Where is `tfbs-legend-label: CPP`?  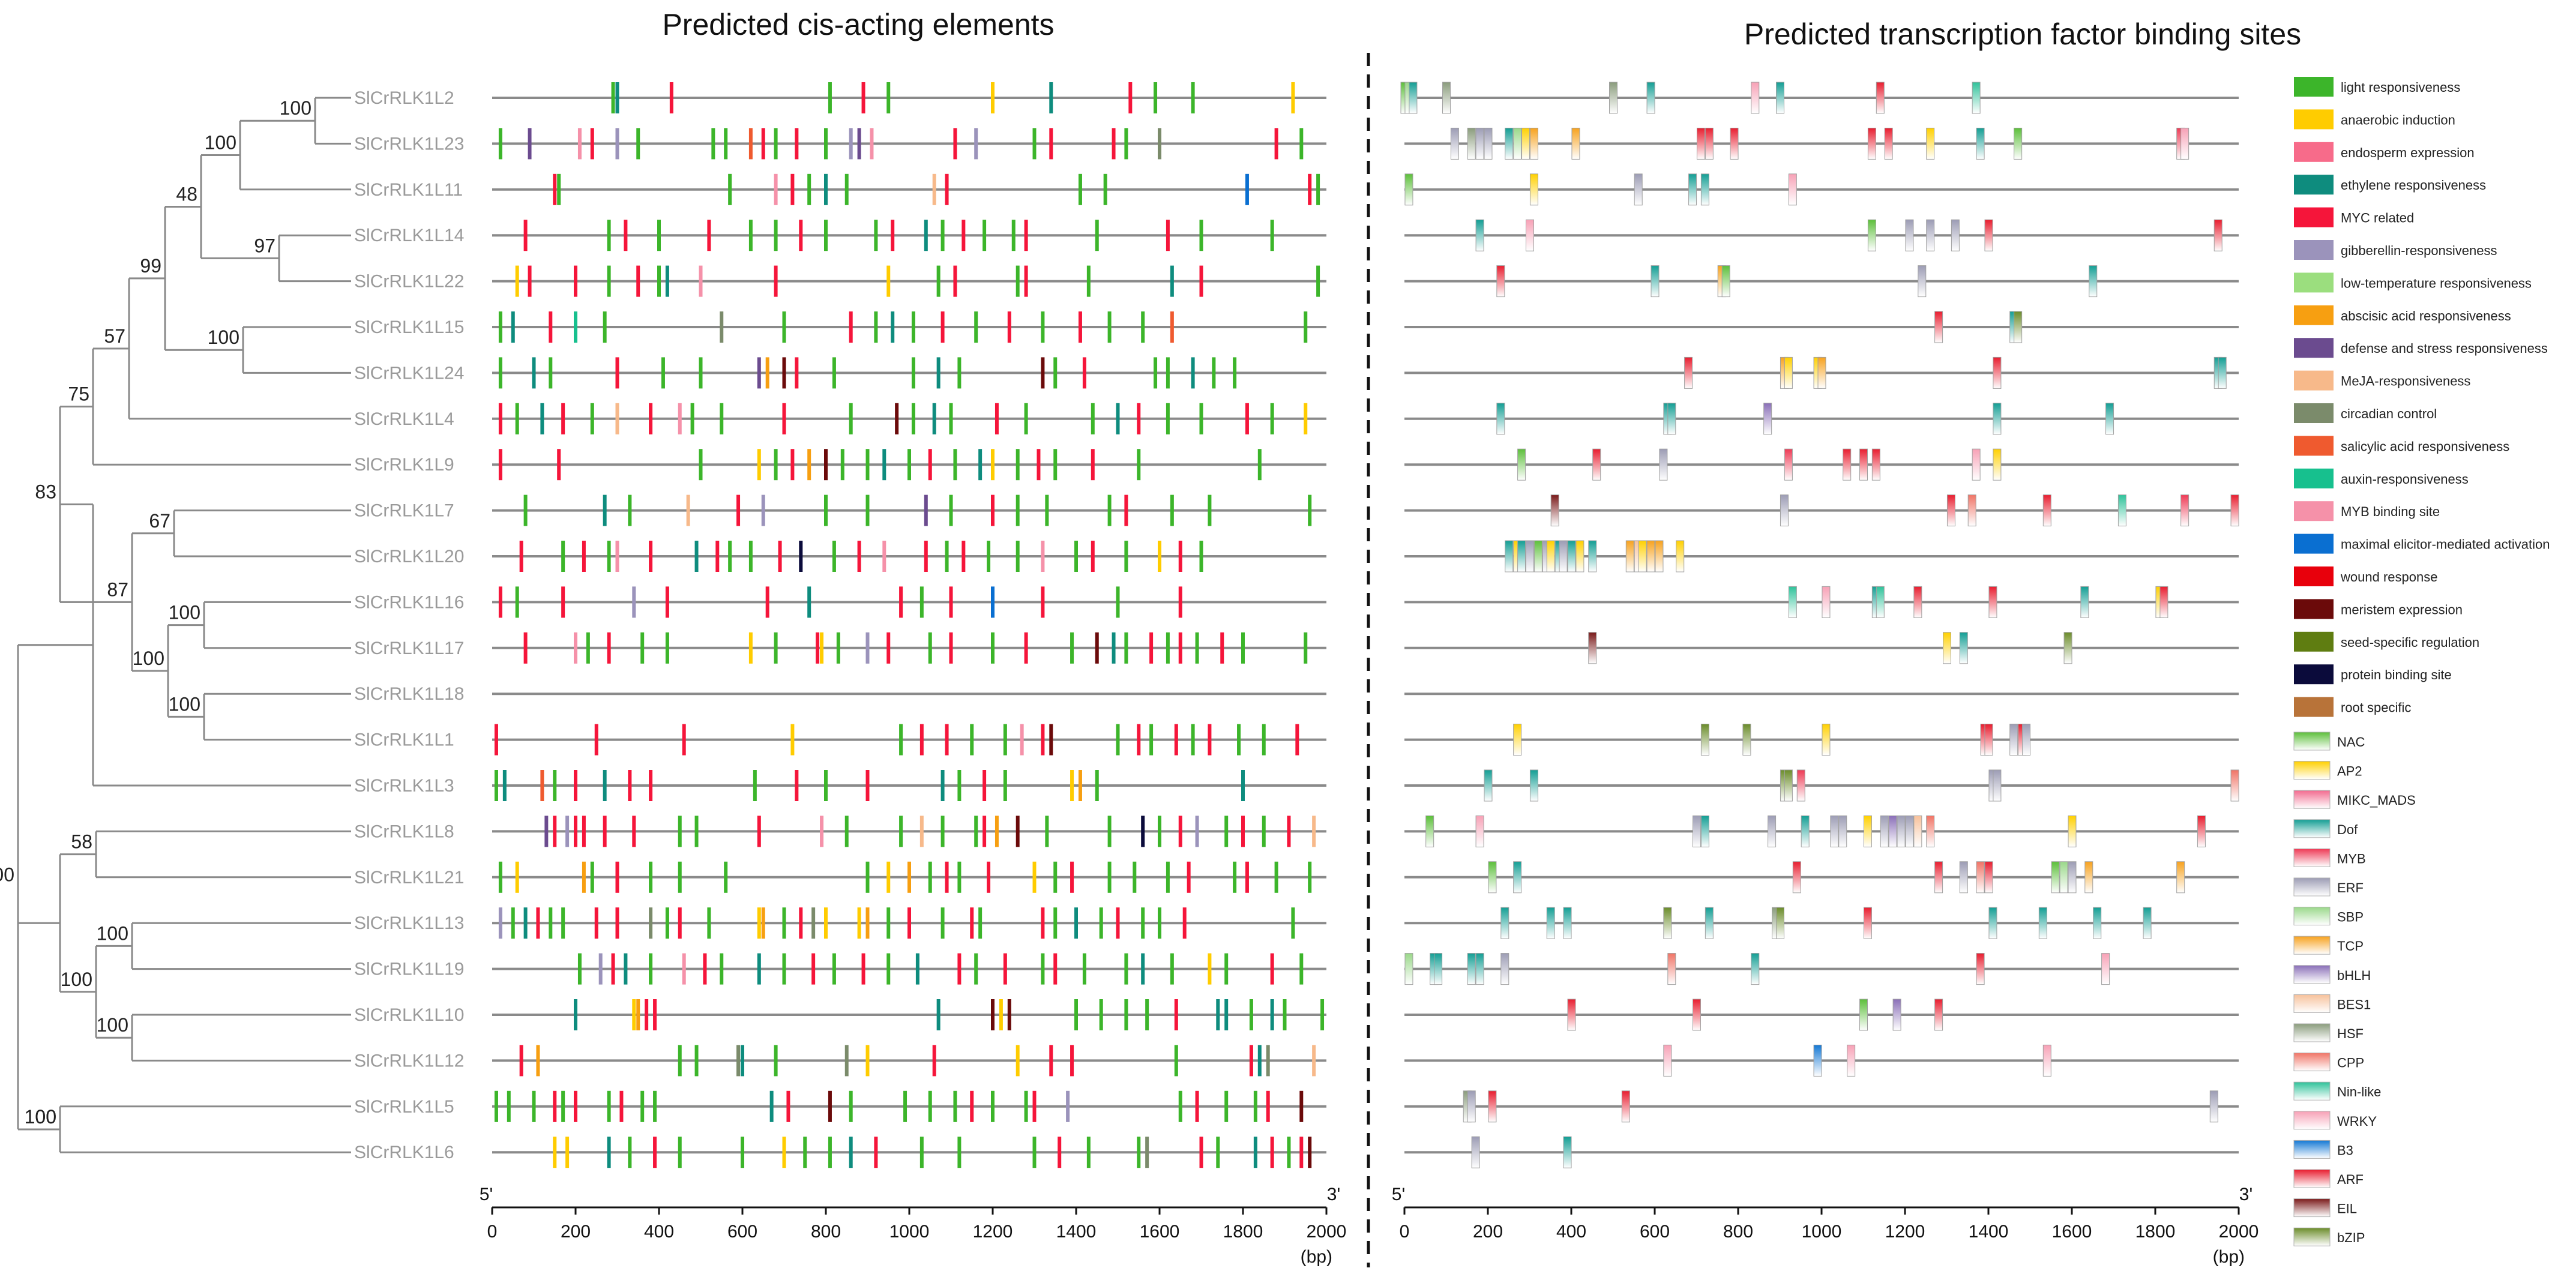
tfbs-legend-label: CPP is located at coordinates (2350, 1063).